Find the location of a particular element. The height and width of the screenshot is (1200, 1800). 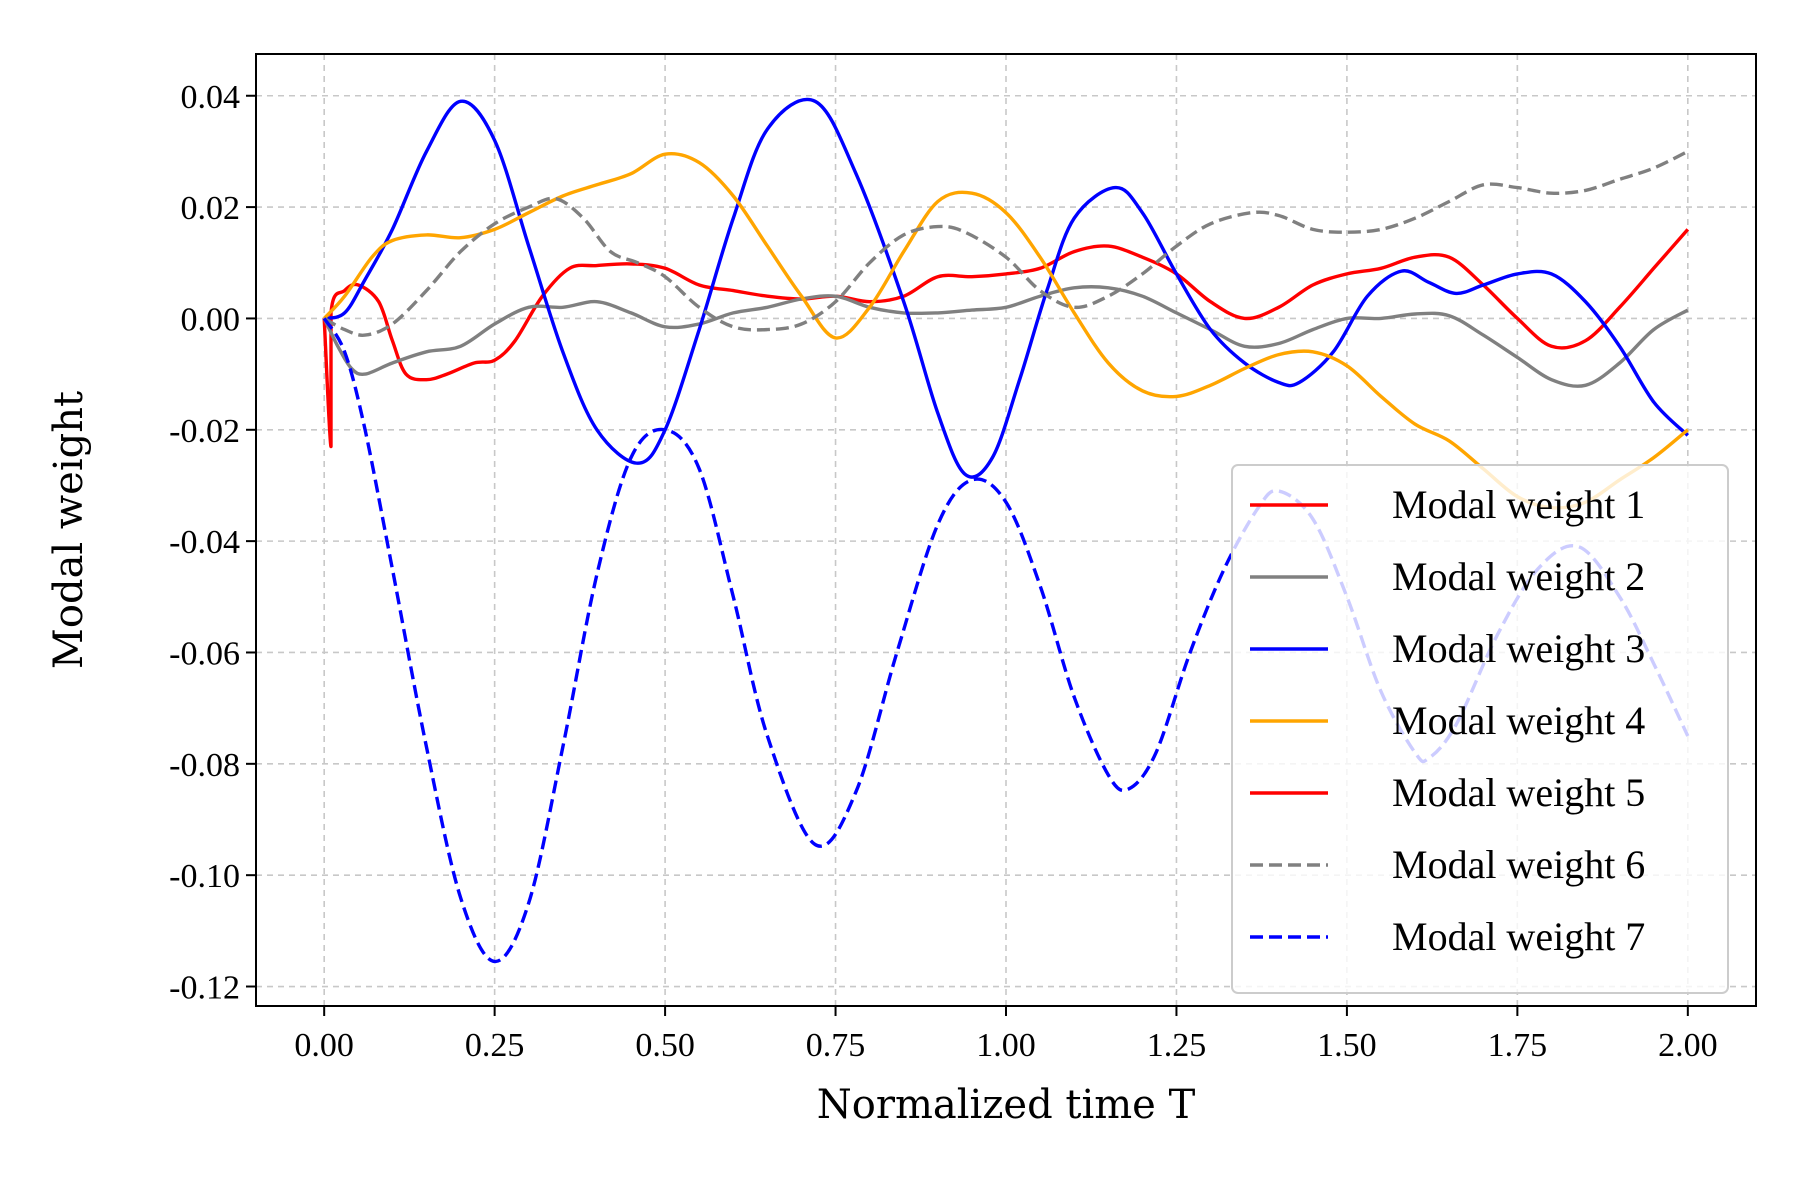

x-axis: 0.00 0.25 0.50 0.75 1.00 1.25 1.50 1.75 2.00 is located at coordinates (1006, 1035).